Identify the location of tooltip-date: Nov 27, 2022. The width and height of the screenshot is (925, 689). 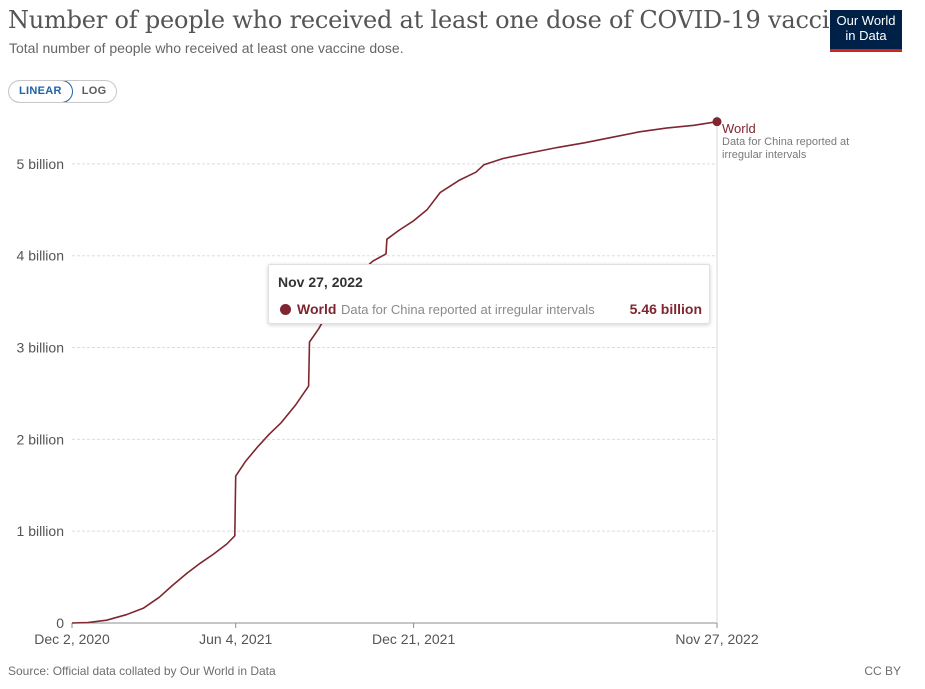
(320, 282).